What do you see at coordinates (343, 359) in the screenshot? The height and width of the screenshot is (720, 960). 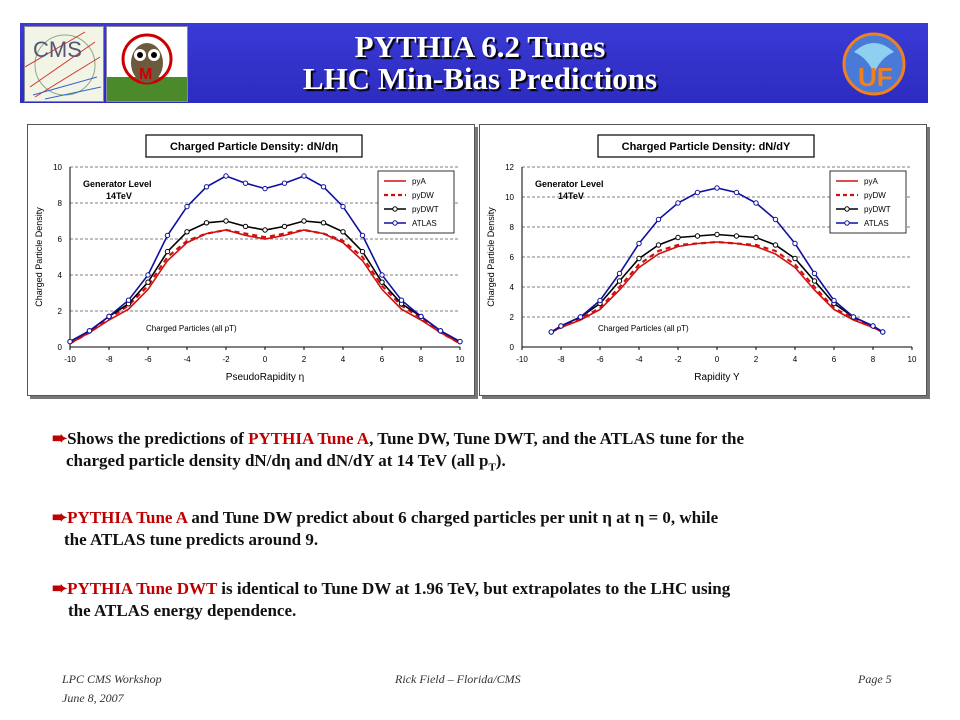 I see `x-tick-label: 4` at bounding box center [343, 359].